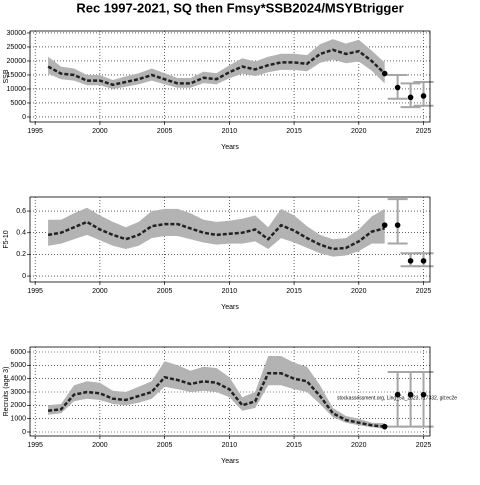 Image resolution: width=480 pixels, height=485 pixels. I want to click on y-tick-label: 25000, so click(17, 47).